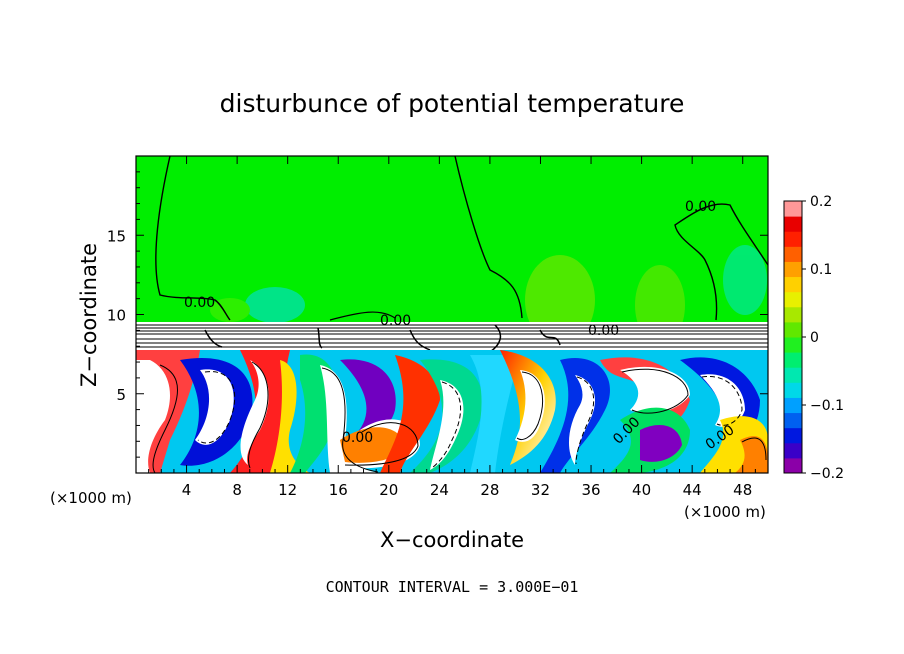  What do you see at coordinates (489, 490) in the screenshot?
I see `x-tick-label: 28` at bounding box center [489, 490].